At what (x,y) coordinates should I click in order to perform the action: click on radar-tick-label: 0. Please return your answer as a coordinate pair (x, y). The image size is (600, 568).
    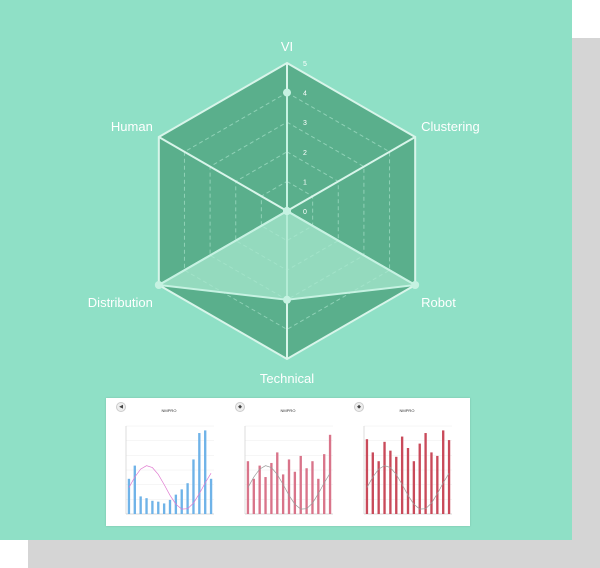
    Looking at the image, I should click on (305, 212).